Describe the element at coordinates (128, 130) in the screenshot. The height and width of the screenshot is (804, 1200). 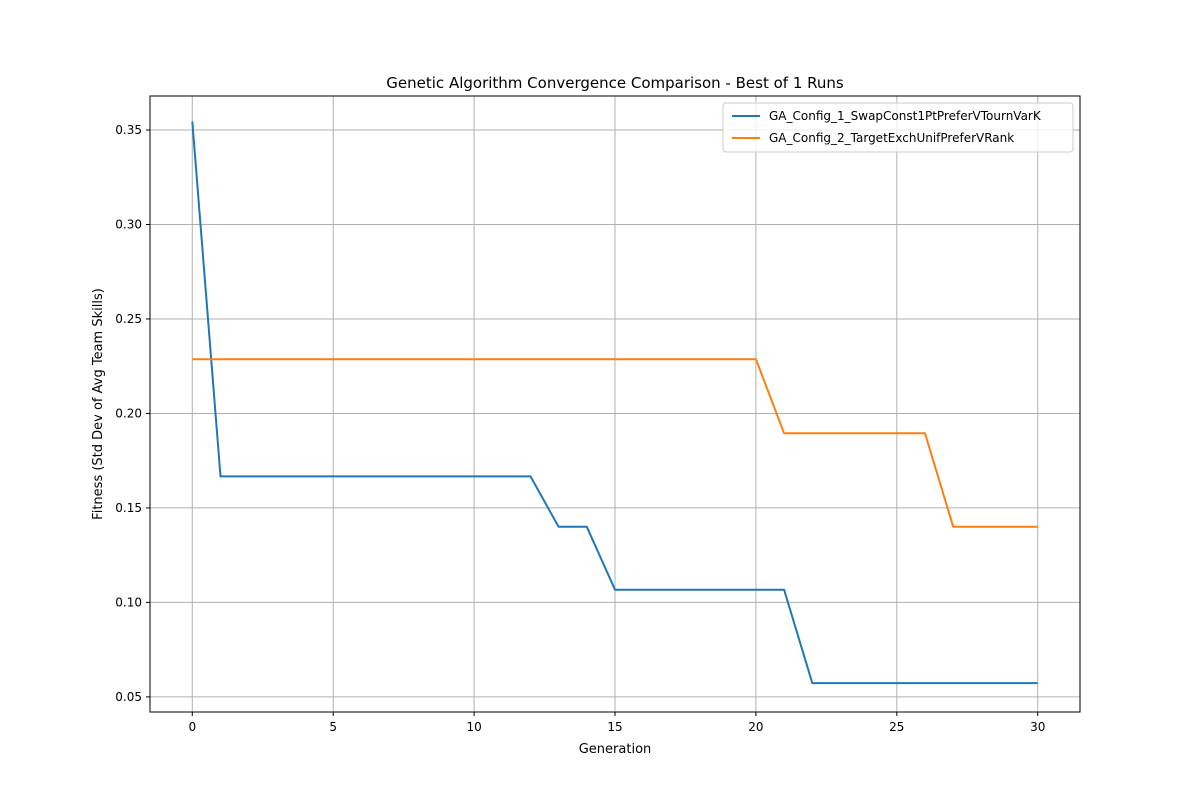
I see `y-tick-label: 0.35` at that location.